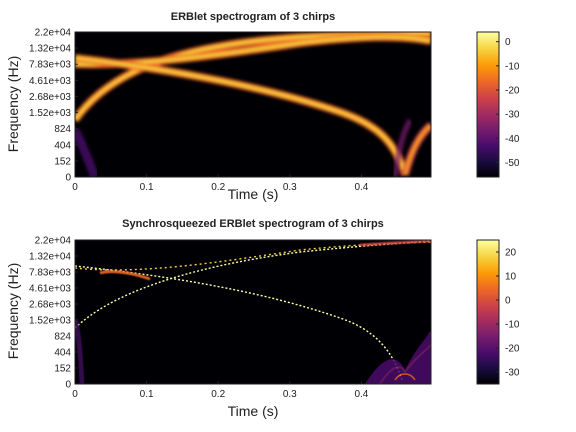 The image size is (576, 432). I want to click on bottom-colorbar, so click(488, 312).